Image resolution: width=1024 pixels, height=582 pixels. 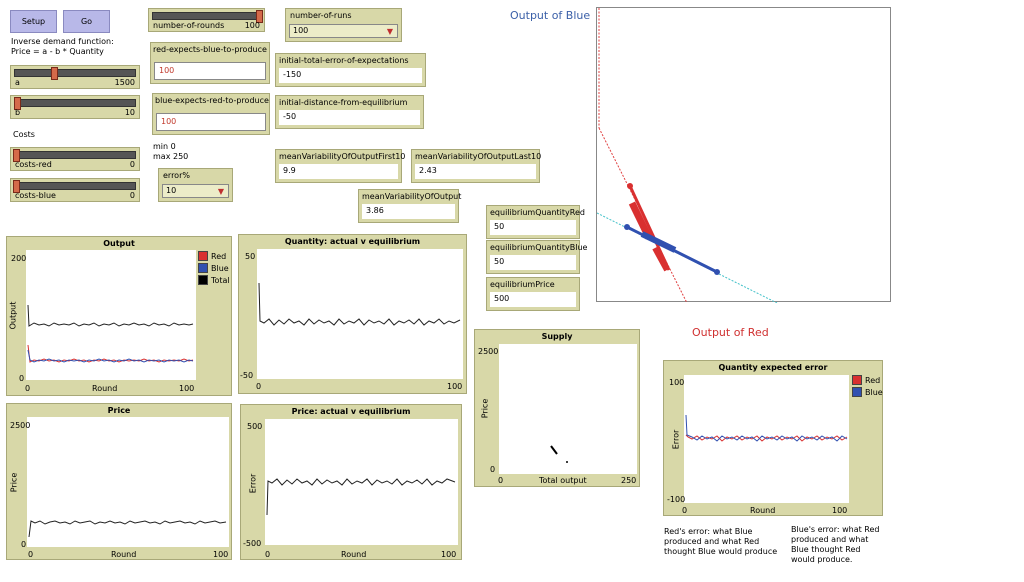 I want to click on price-eq-line, so click(x=361, y=497).